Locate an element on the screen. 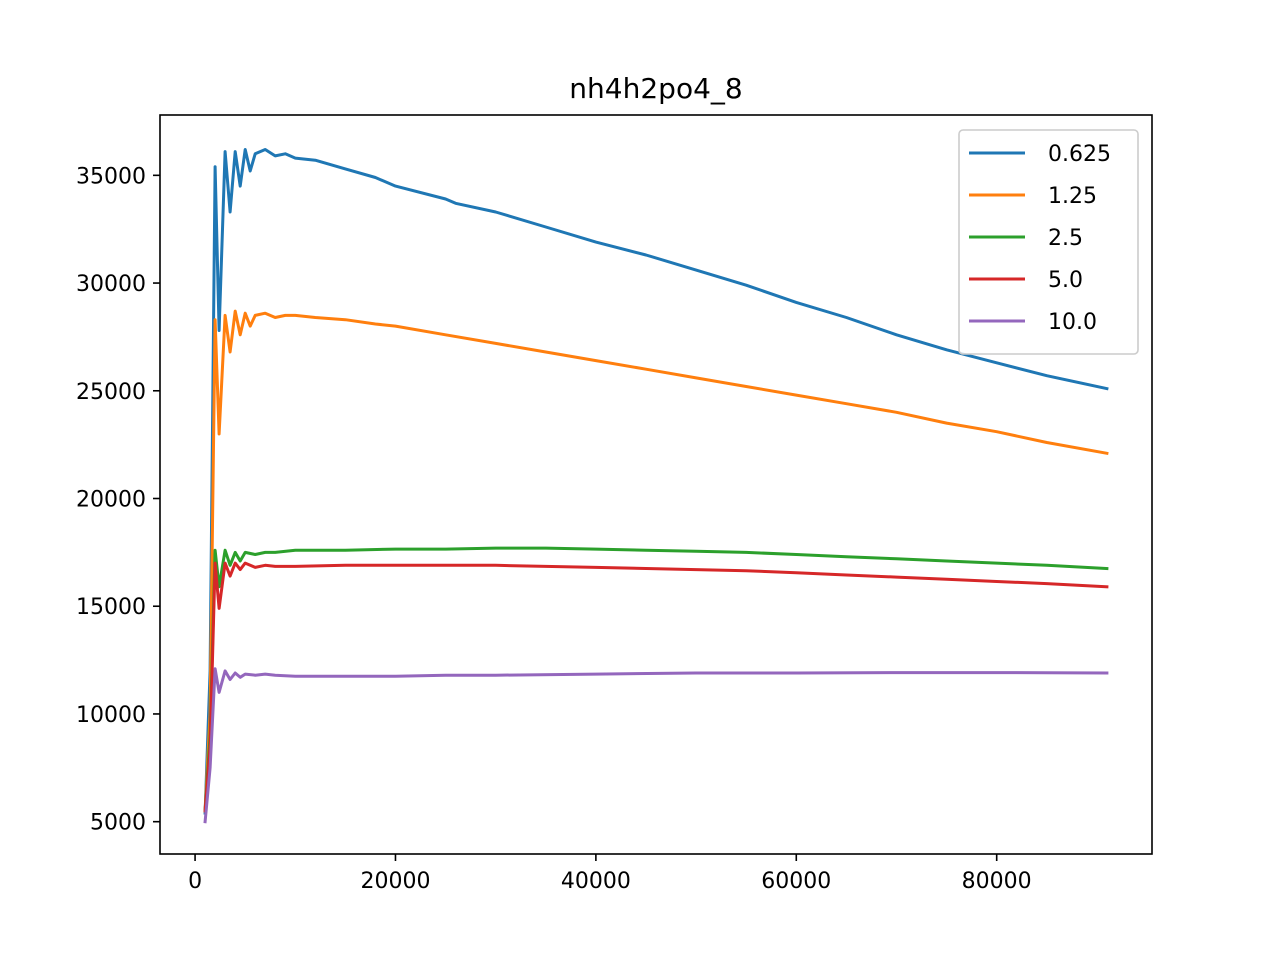 The height and width of the screenshot is (960, 1280). y-tick-label: 10000 is located at coordinates (111, 715).